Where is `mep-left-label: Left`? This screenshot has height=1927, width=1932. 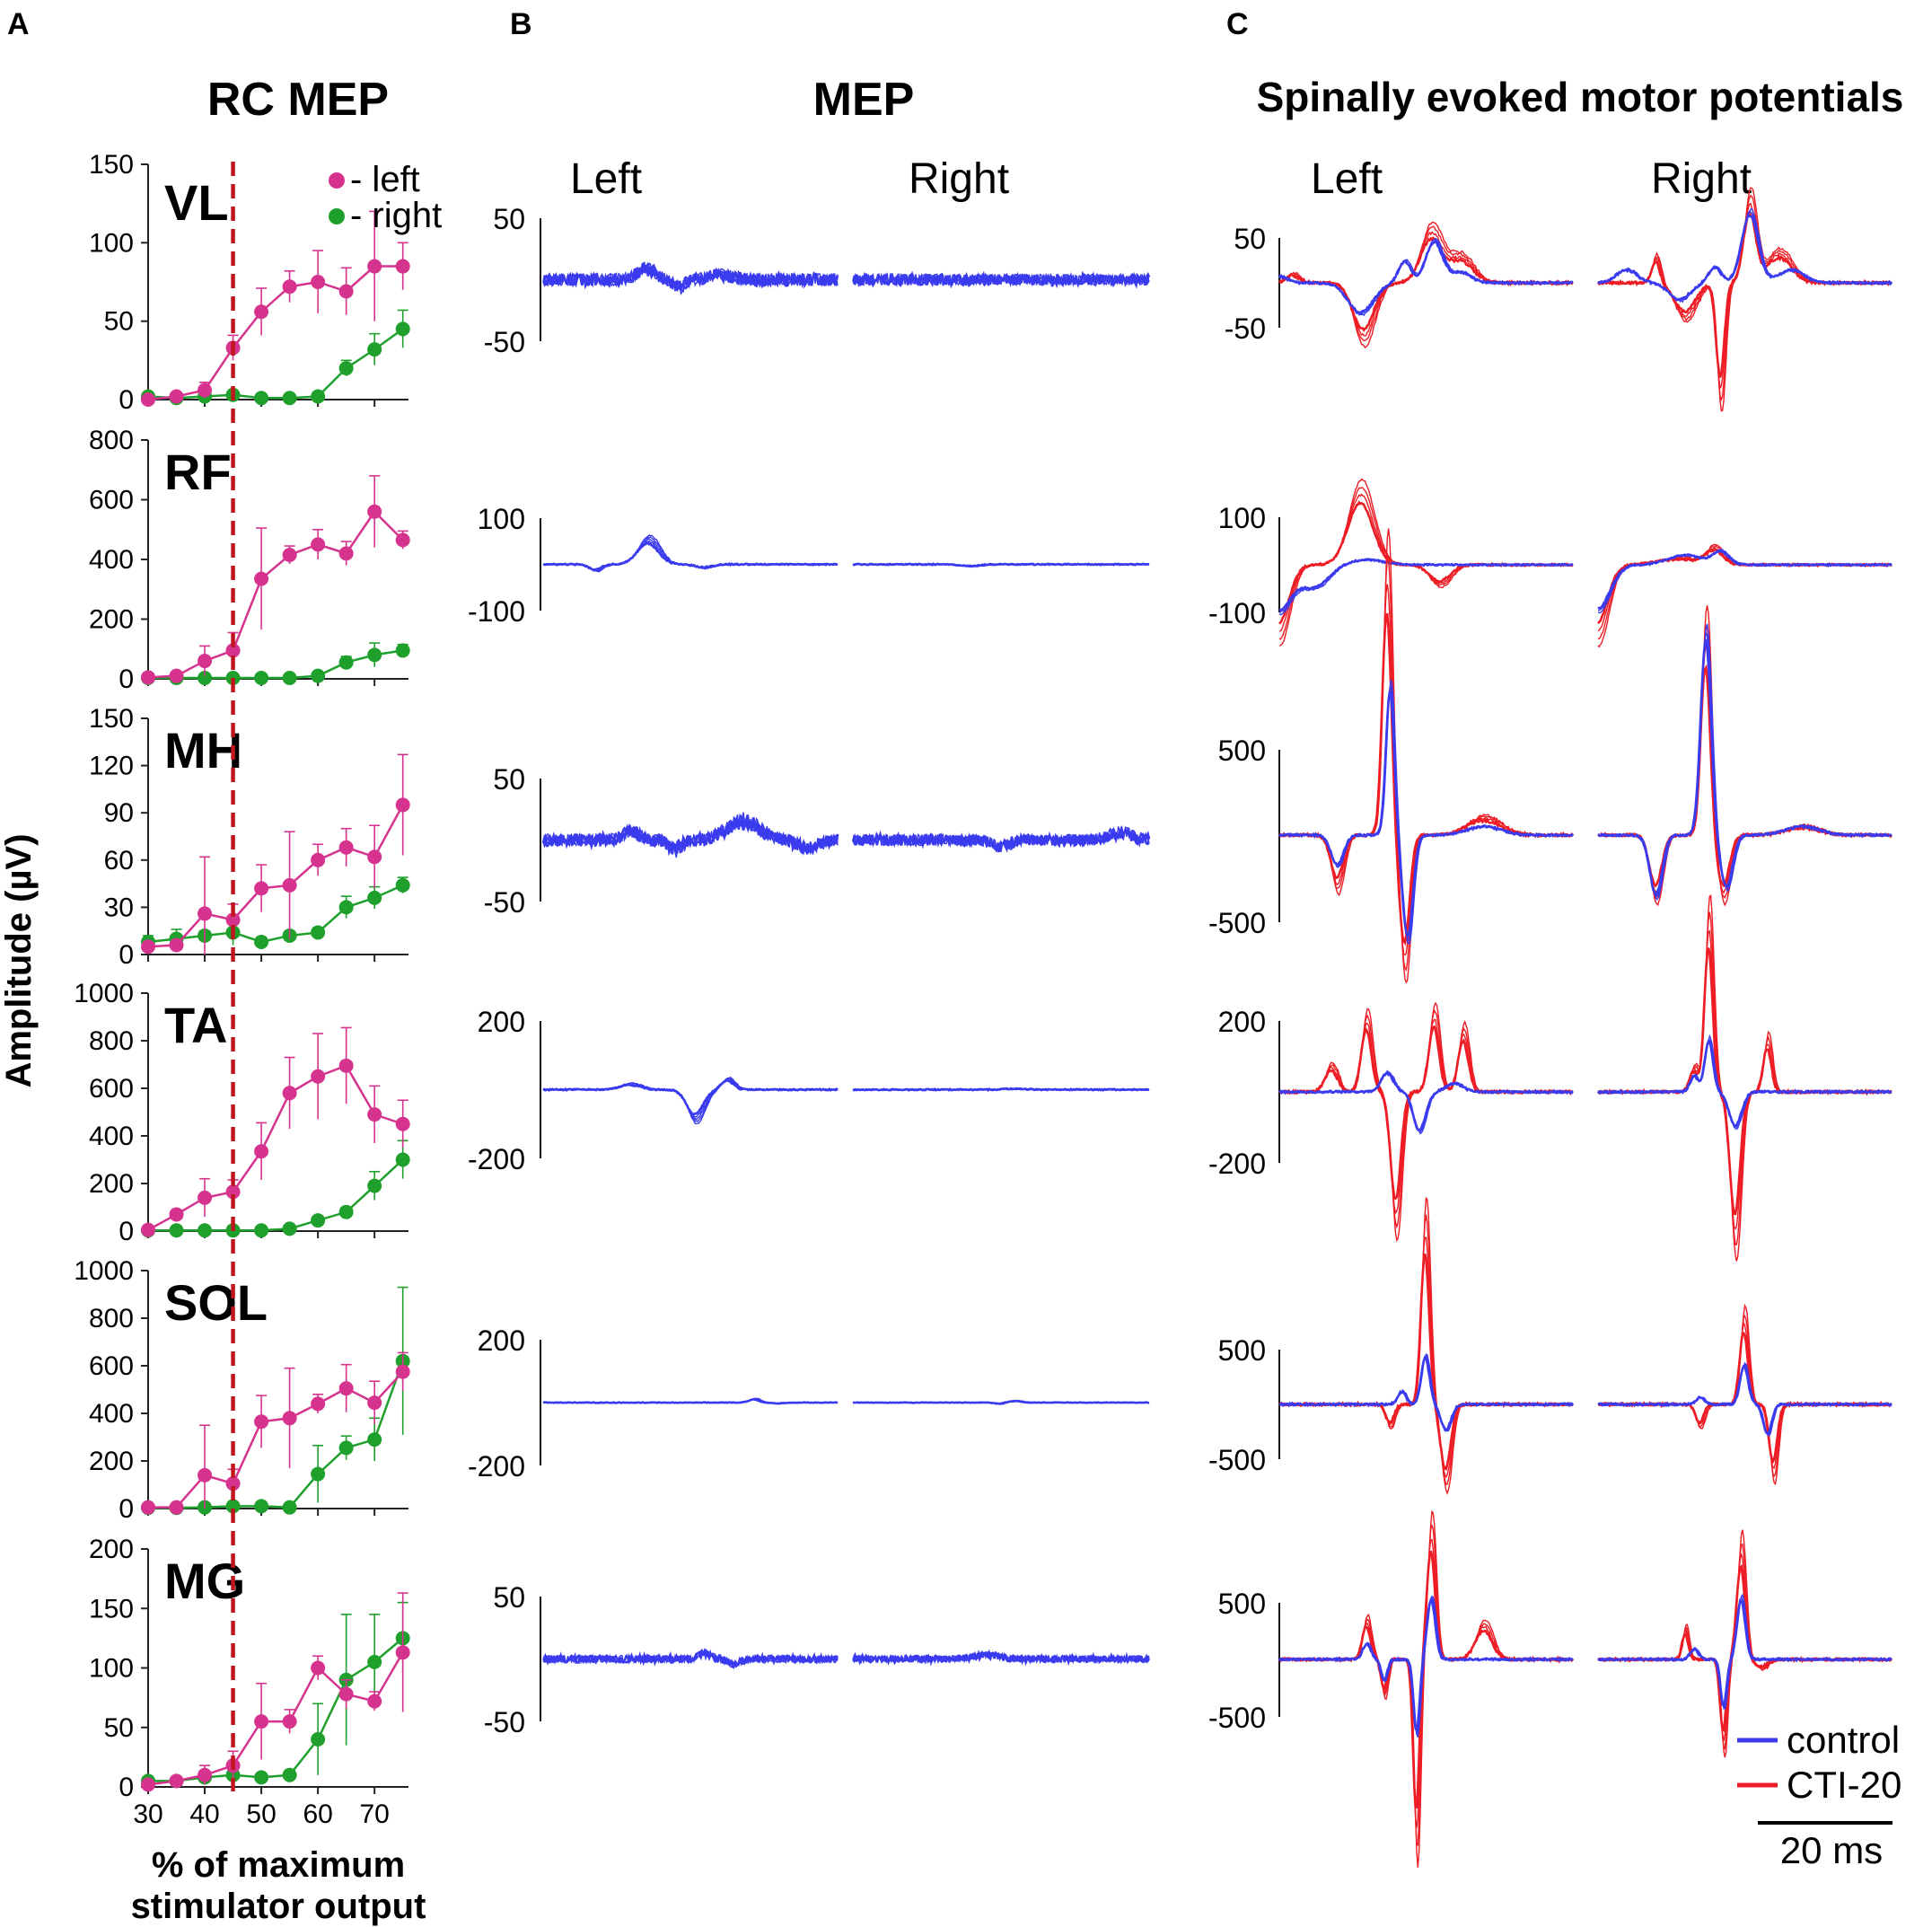 mep-left-label: Left is located at coordinates (606, 179).